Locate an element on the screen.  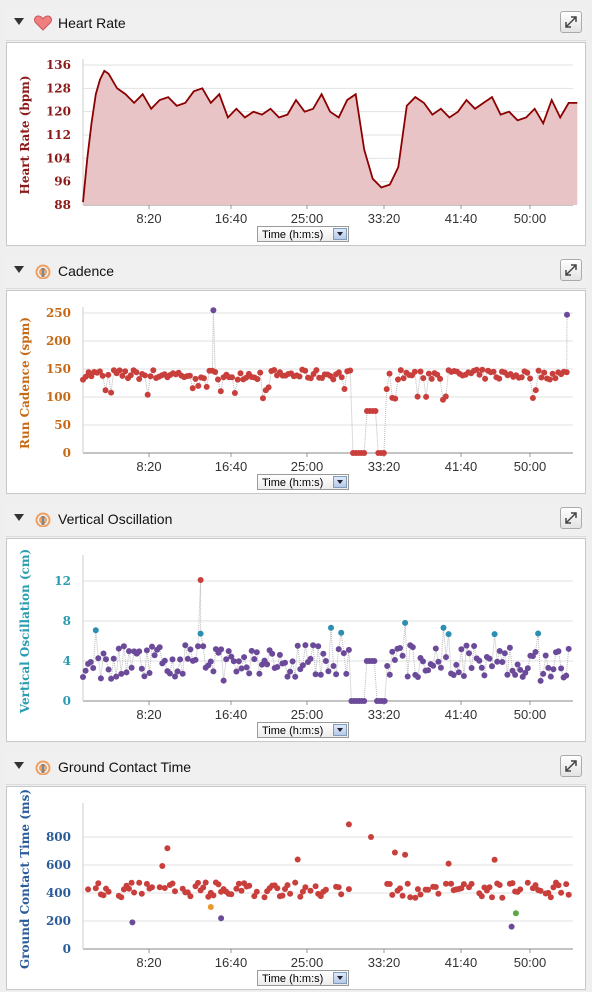
panel-header: Ground Contact Time is located at coordinates (296, 767).